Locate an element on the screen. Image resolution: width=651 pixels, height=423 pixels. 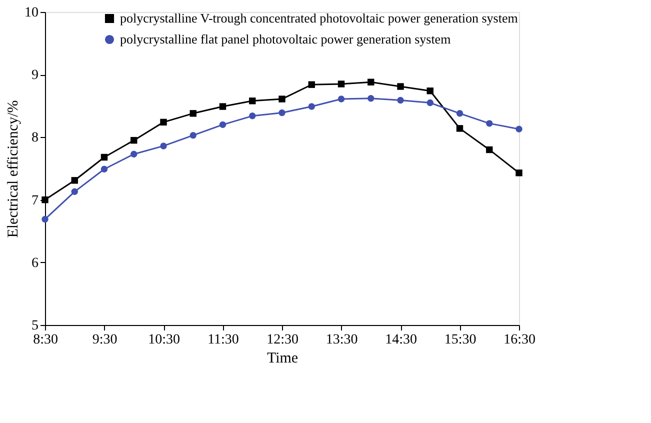
y-tick-label: 8 is located at coordinates (35, 138).